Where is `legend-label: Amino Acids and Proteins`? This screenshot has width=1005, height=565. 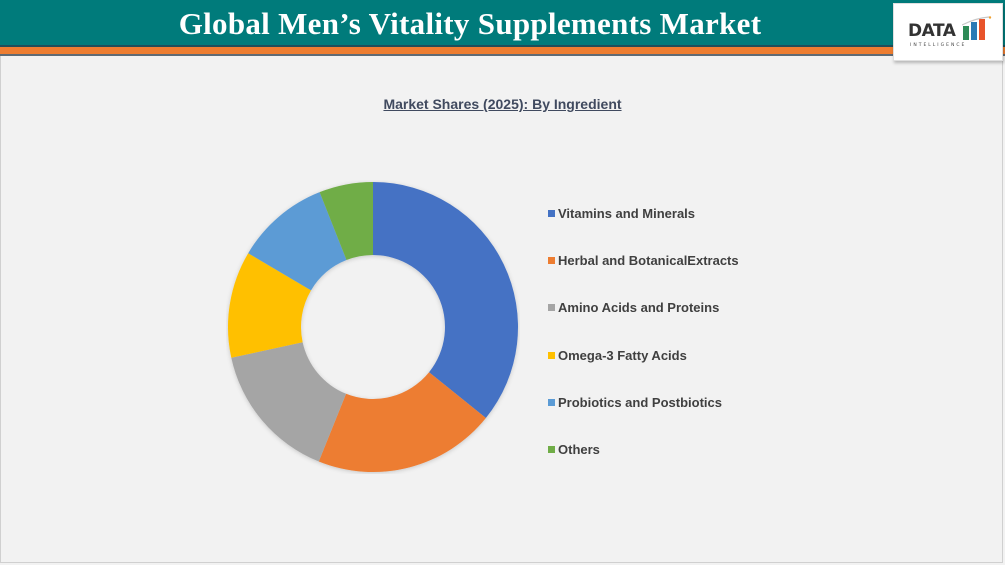
legend-label: Amino Acids and Proteins is located at coordinates (639, 308).